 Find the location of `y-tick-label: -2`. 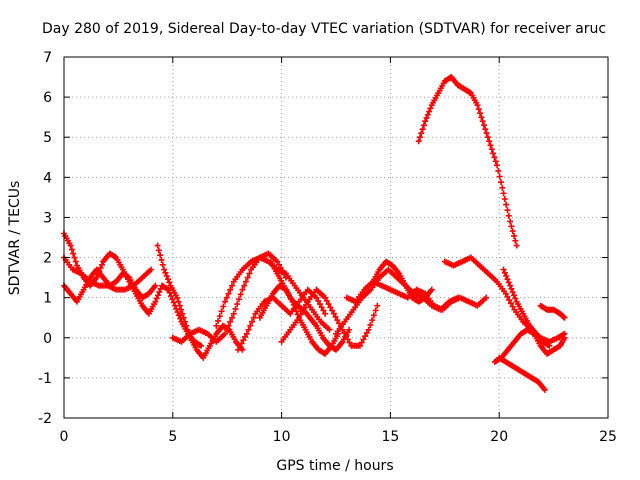

y-tick-label: -2 is located at coordinates (45, 419).